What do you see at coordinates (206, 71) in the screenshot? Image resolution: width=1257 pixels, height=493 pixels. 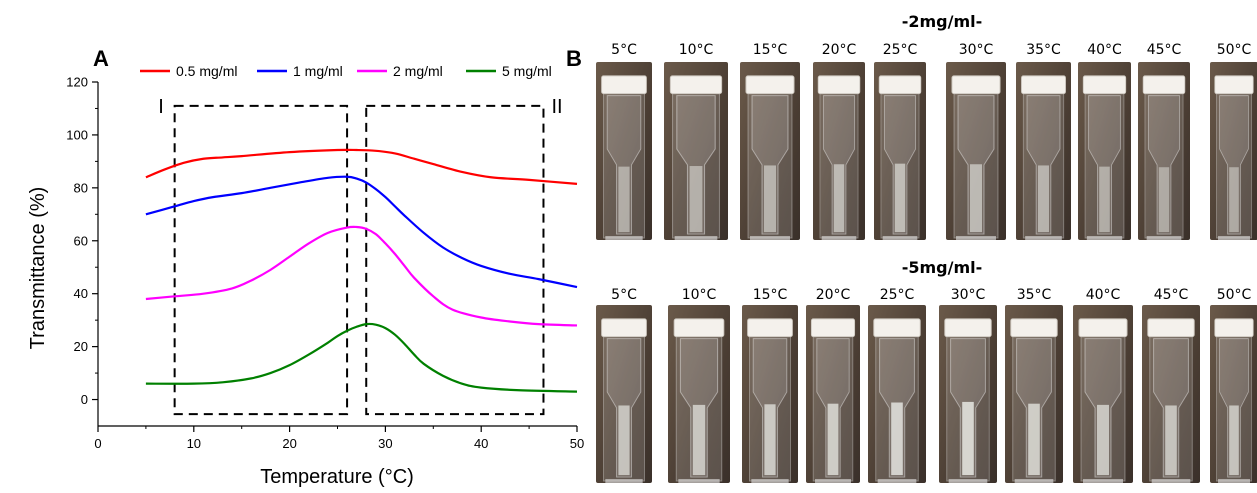 I see `legend-label-1: 0.5 mg/ml` at bounding box center [206, 71].